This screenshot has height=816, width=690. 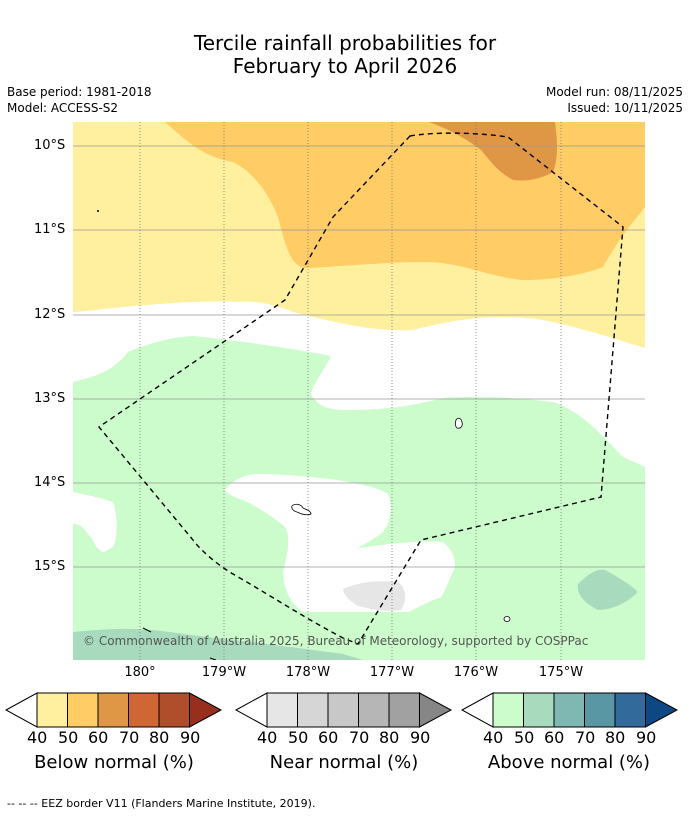 What do you see at coordinates (392, 672) in the screenshot?
I see `lon-label: 177°W` at bounding box center [392, 672].